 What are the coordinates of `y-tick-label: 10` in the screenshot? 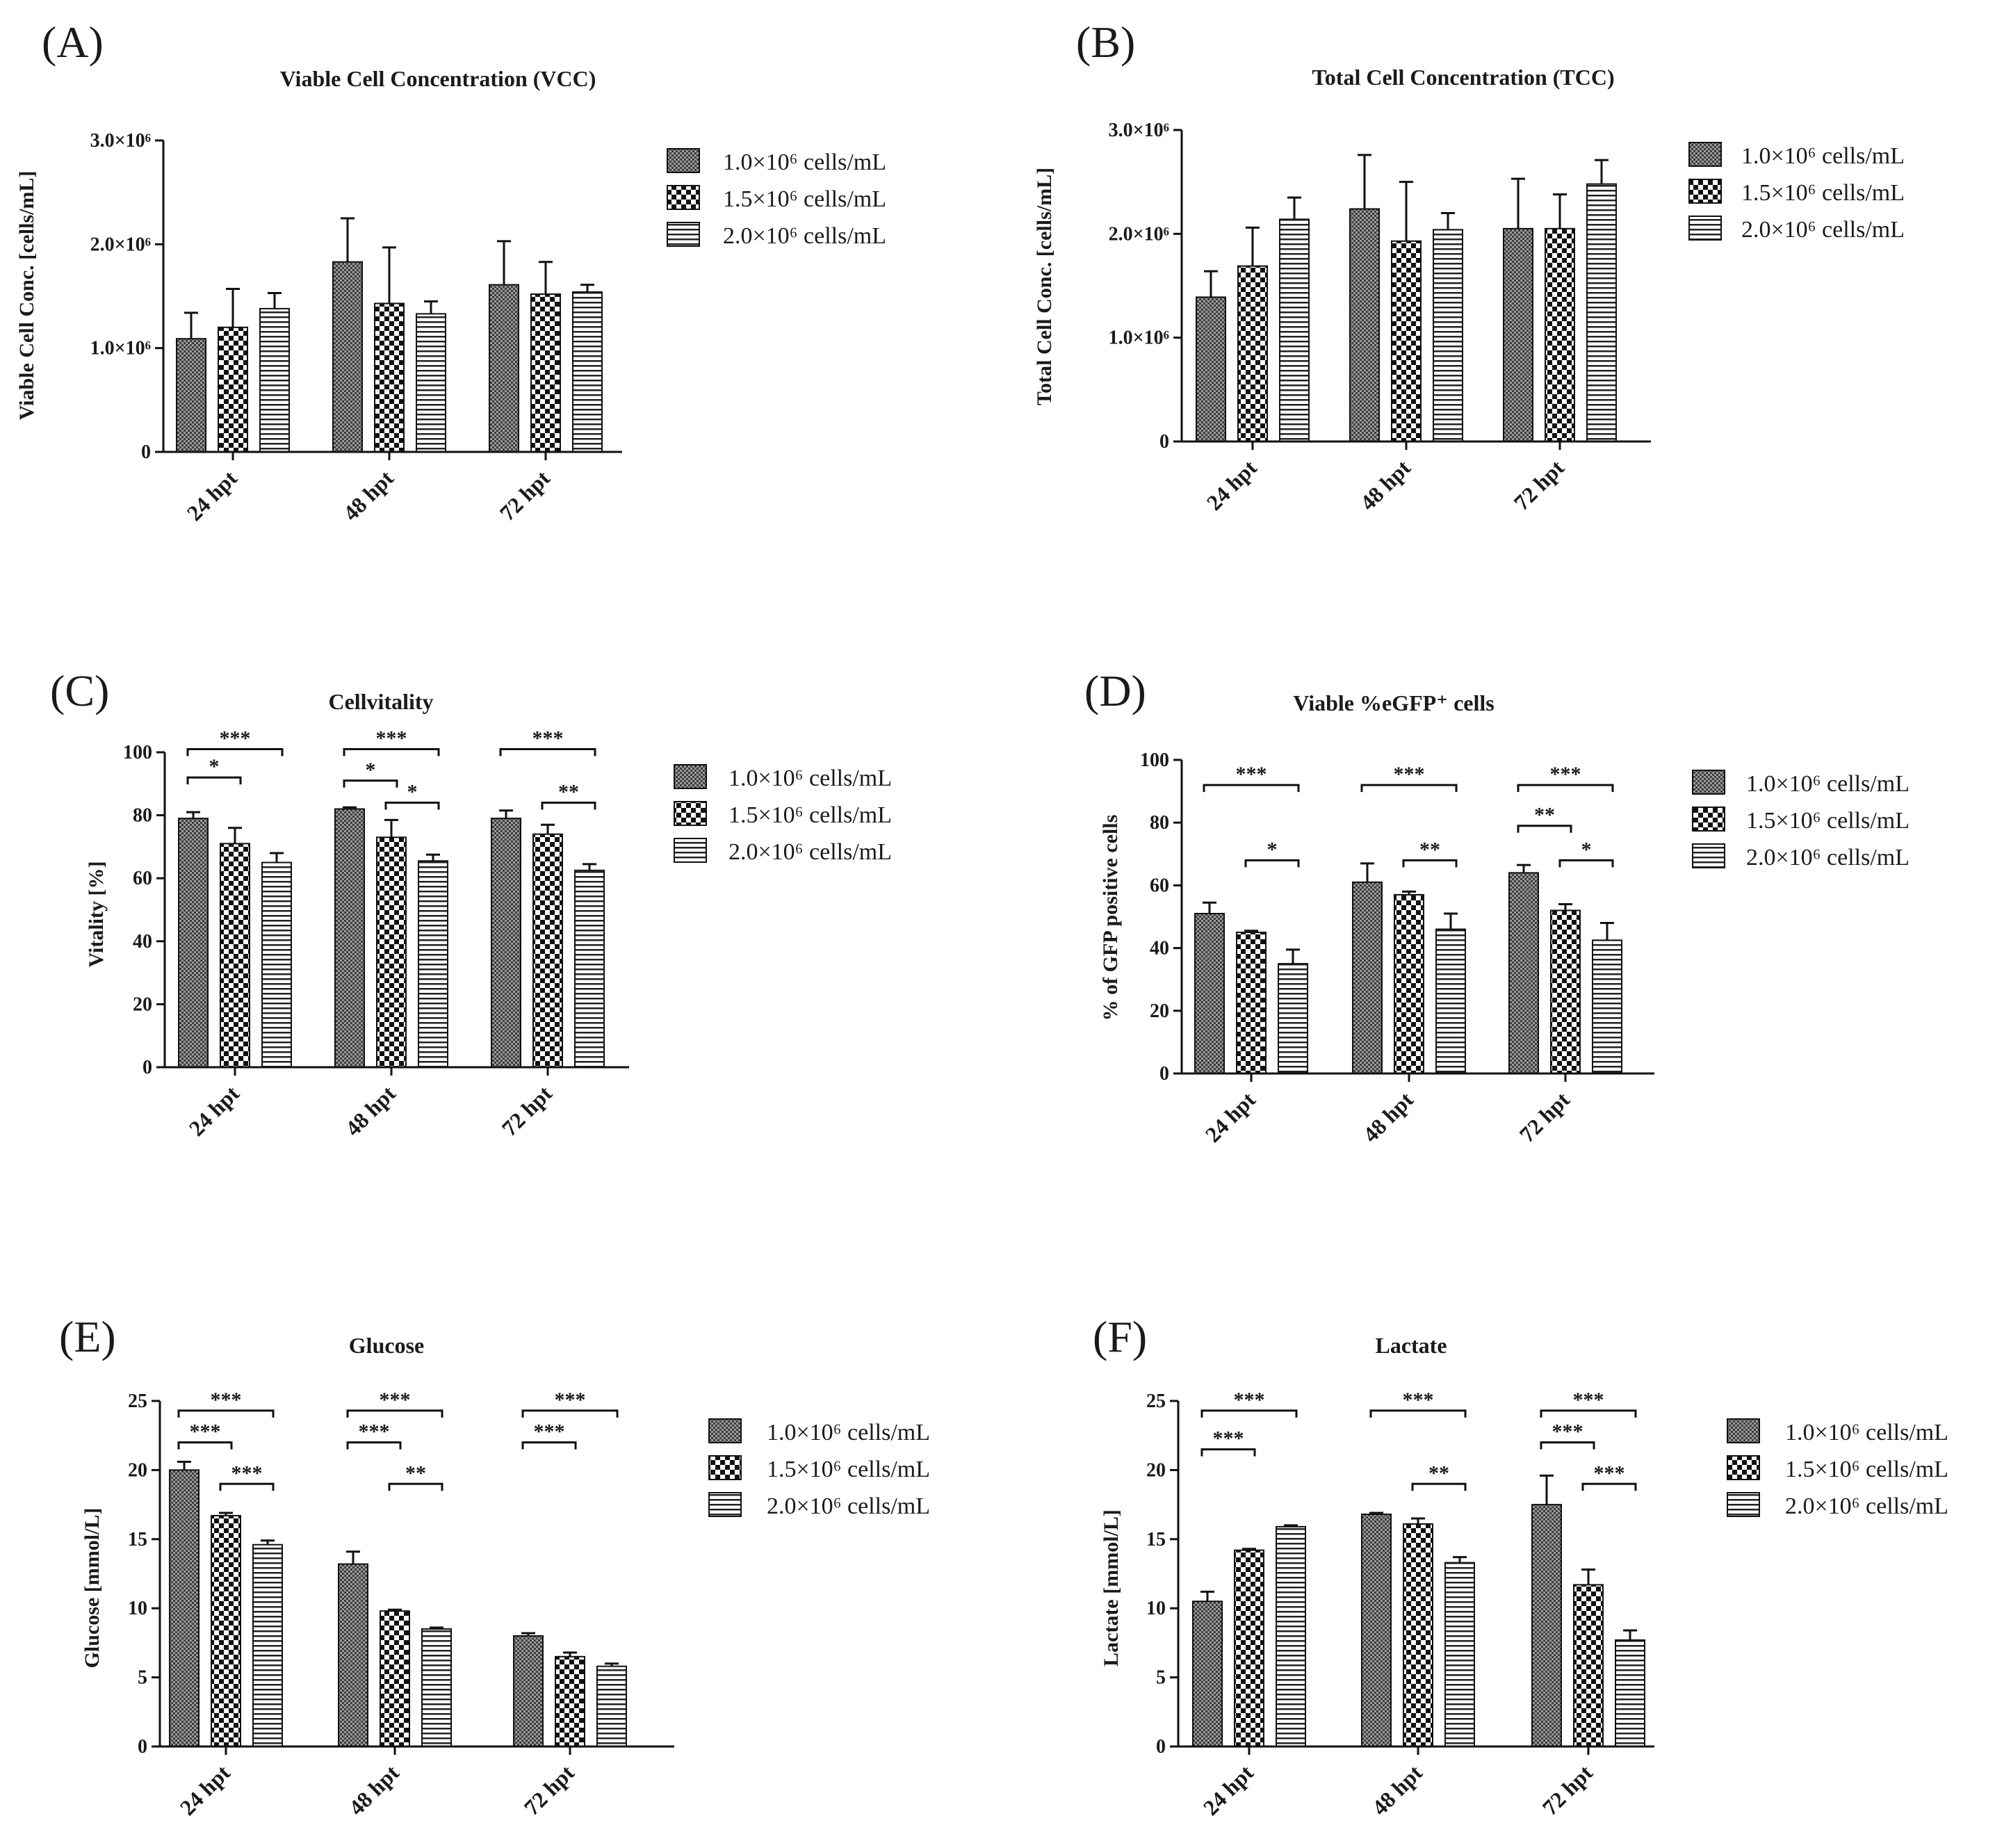 It's located at (137, 1608).